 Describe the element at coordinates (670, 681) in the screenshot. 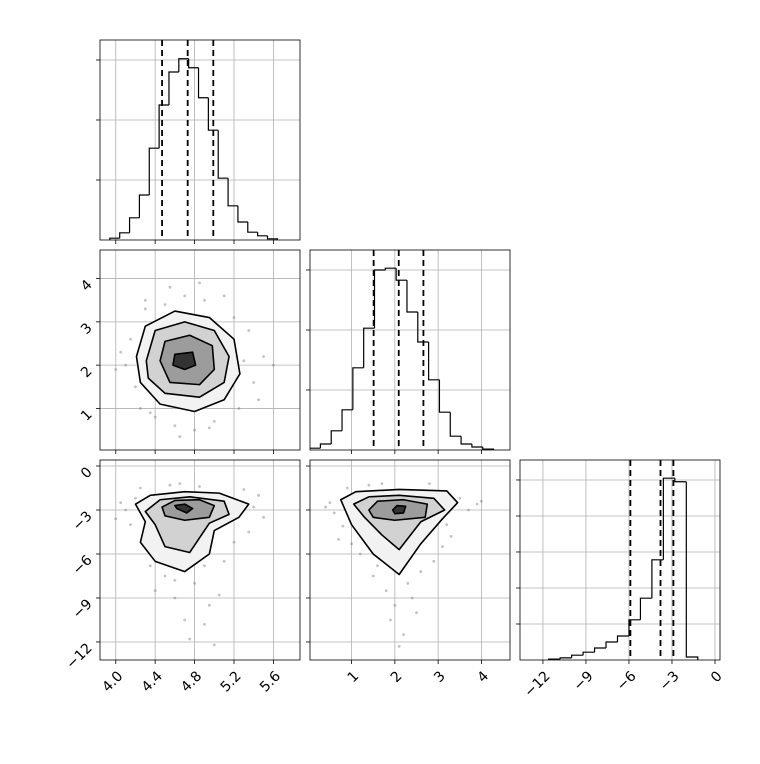

I see `x-tick-label: −3` at that location.